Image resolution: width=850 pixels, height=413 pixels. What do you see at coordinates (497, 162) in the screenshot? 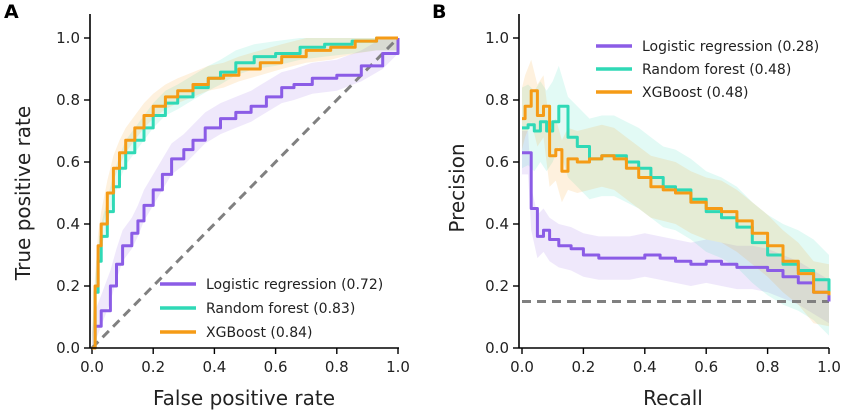
I see `y-tick-label-b: 0.6` at bounding box center [497, 162].